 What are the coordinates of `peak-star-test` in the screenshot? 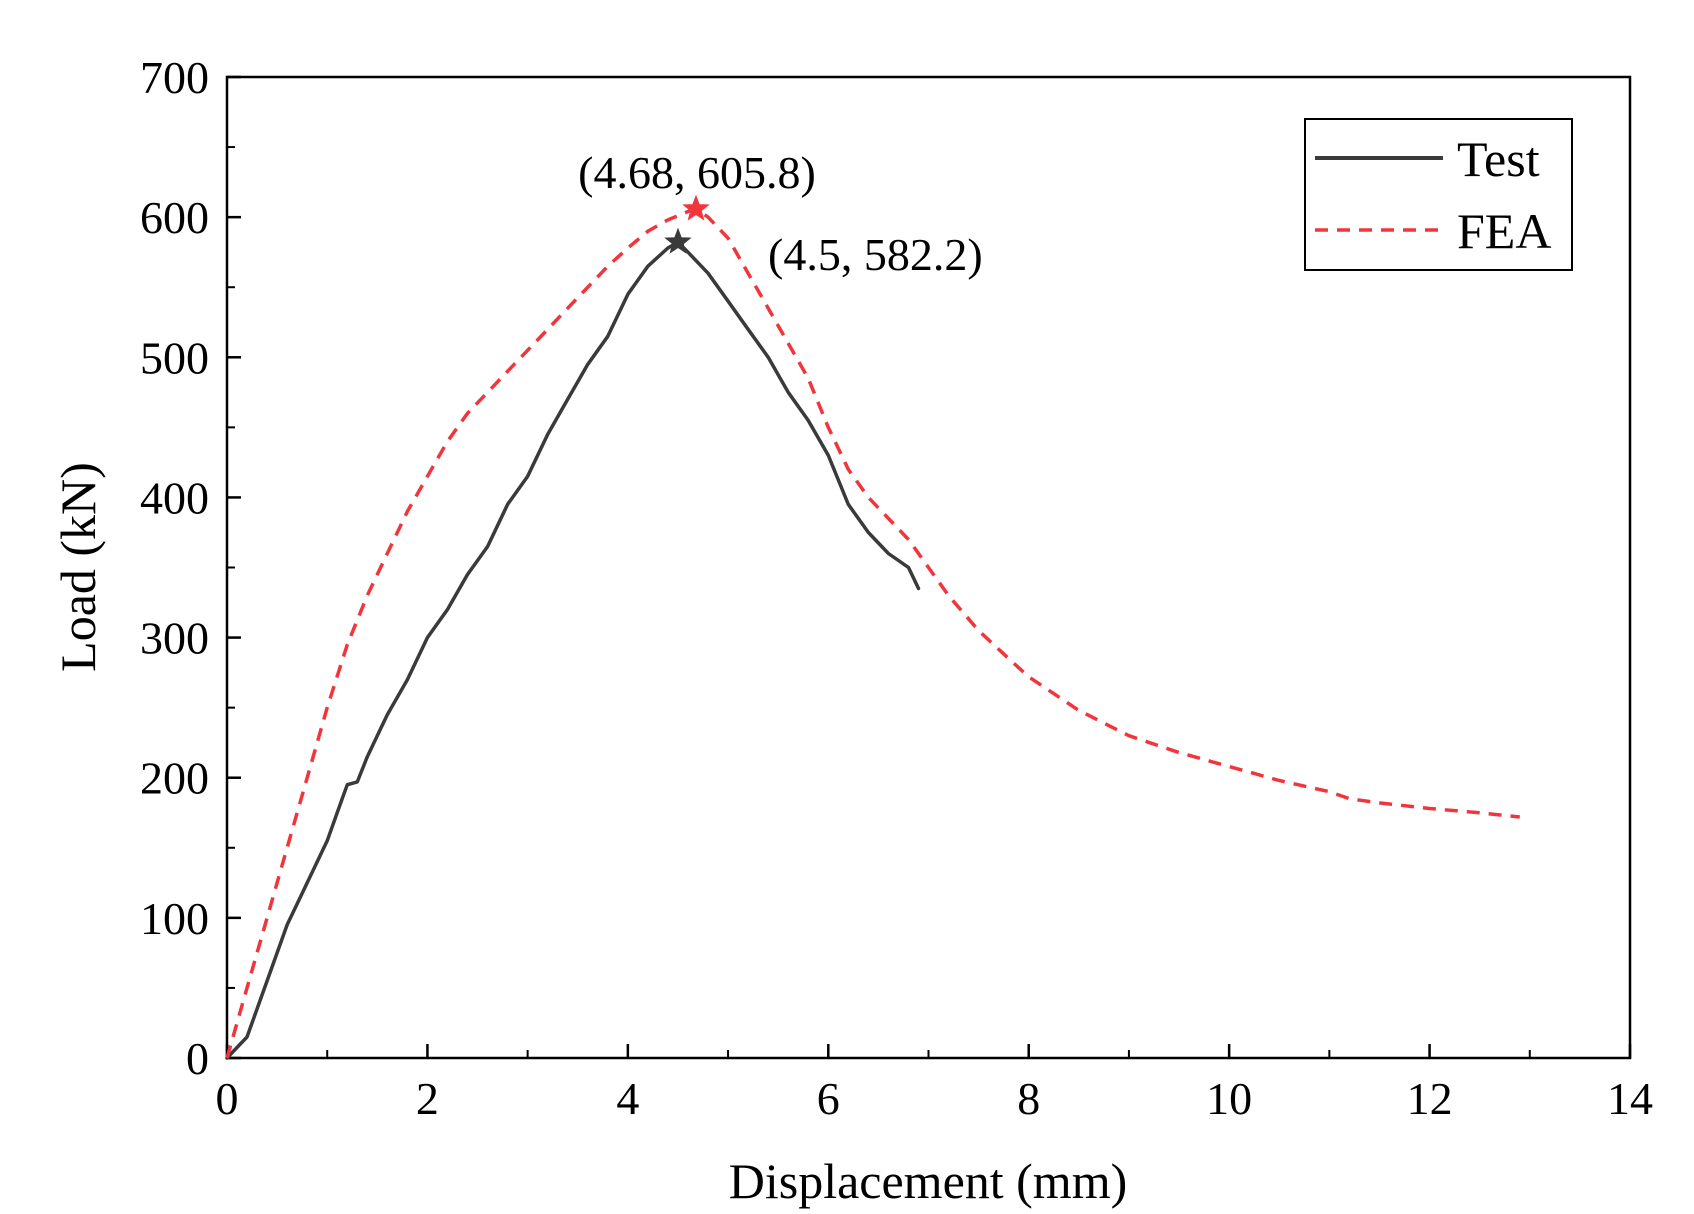 It's located at (678, 240).